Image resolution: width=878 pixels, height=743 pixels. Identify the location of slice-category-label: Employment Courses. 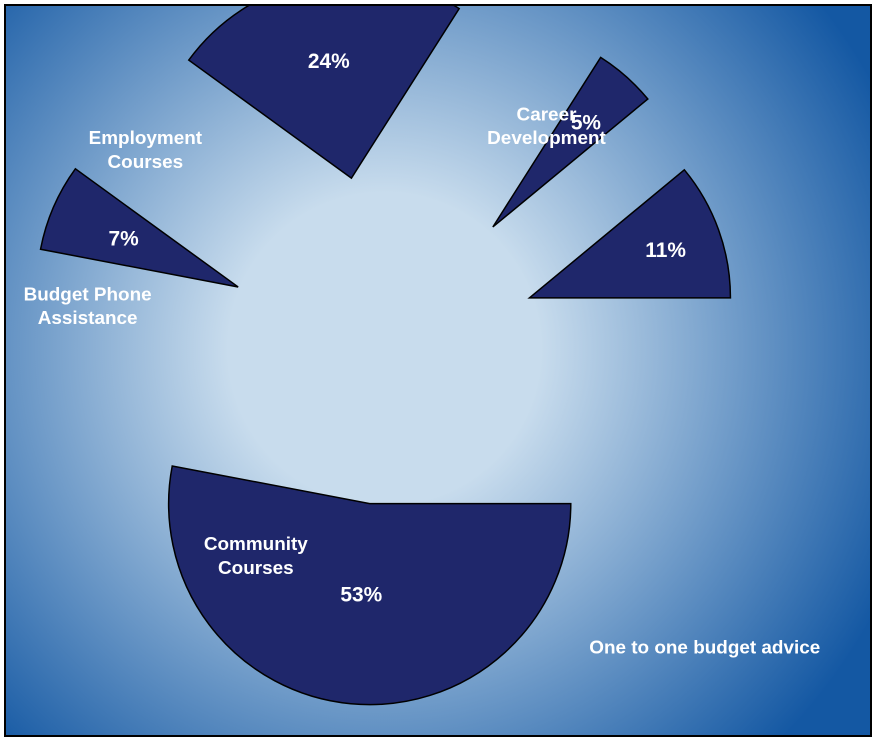
(146, 150).